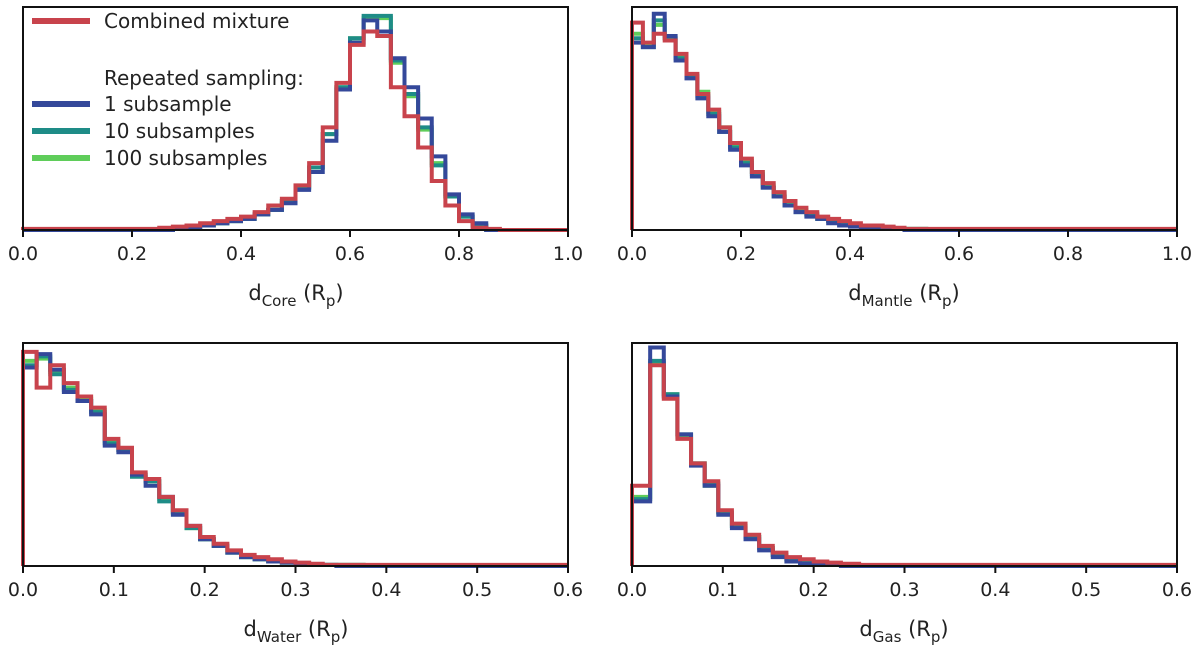 The height and width of the screenshot is (649, 1200). Describe the element at coordinates (168, 104) in the screenshot. I see `legend-label-1-subsample: 1 subsample` at that location.